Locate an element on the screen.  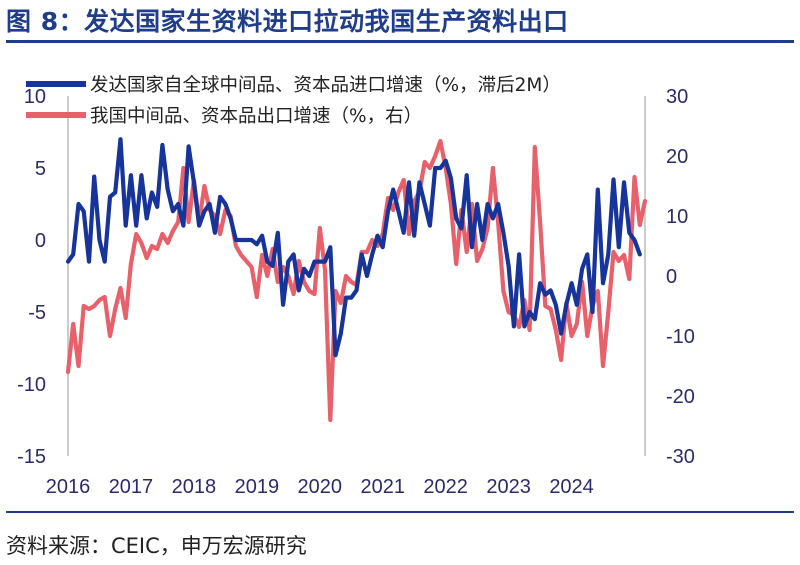
source-note: 资料来源：CEIC，申万宏源研究 is located at coordinates (156, 546).